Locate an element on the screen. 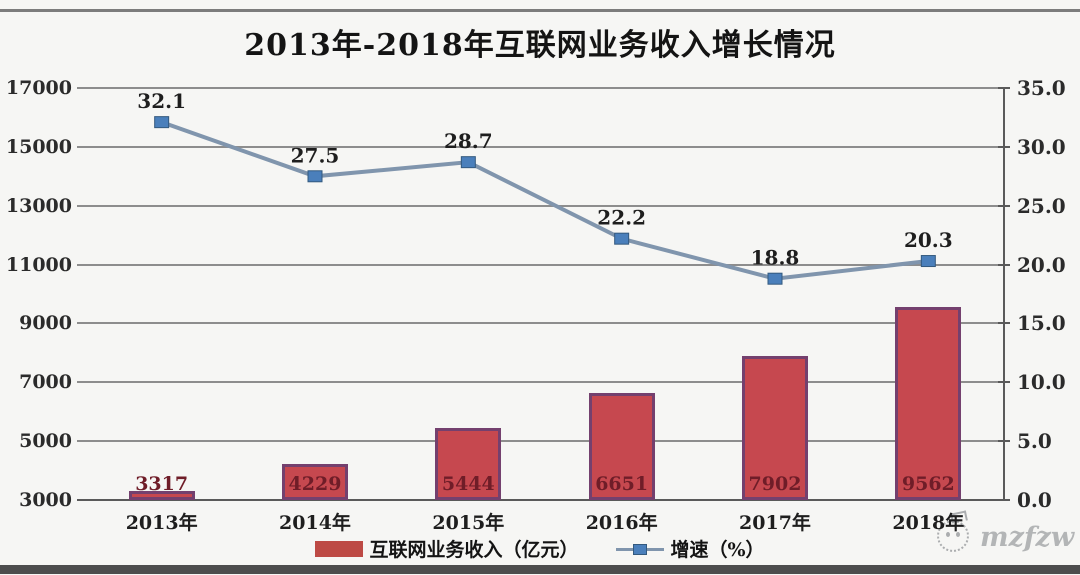 The image size is (1080, 575). legend-item-growth: 增速（%） is located at coordinates (690, 548).